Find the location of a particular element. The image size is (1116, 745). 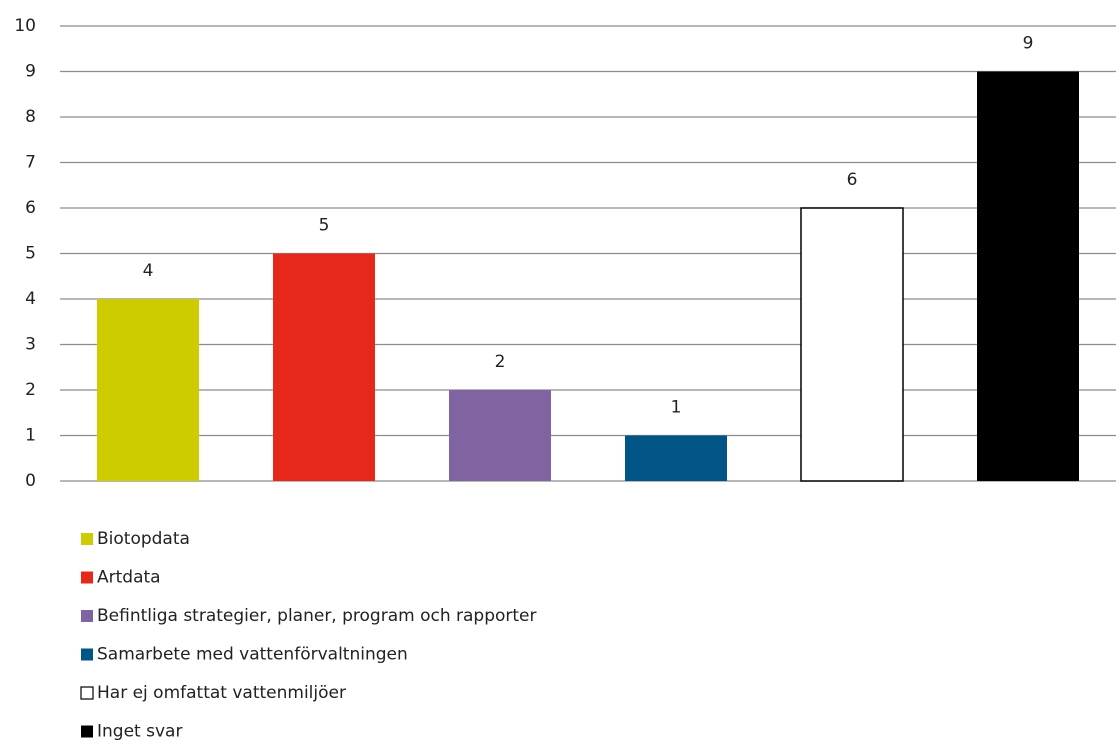

legend-label: Inget svar is located at coordinates (139, 732).